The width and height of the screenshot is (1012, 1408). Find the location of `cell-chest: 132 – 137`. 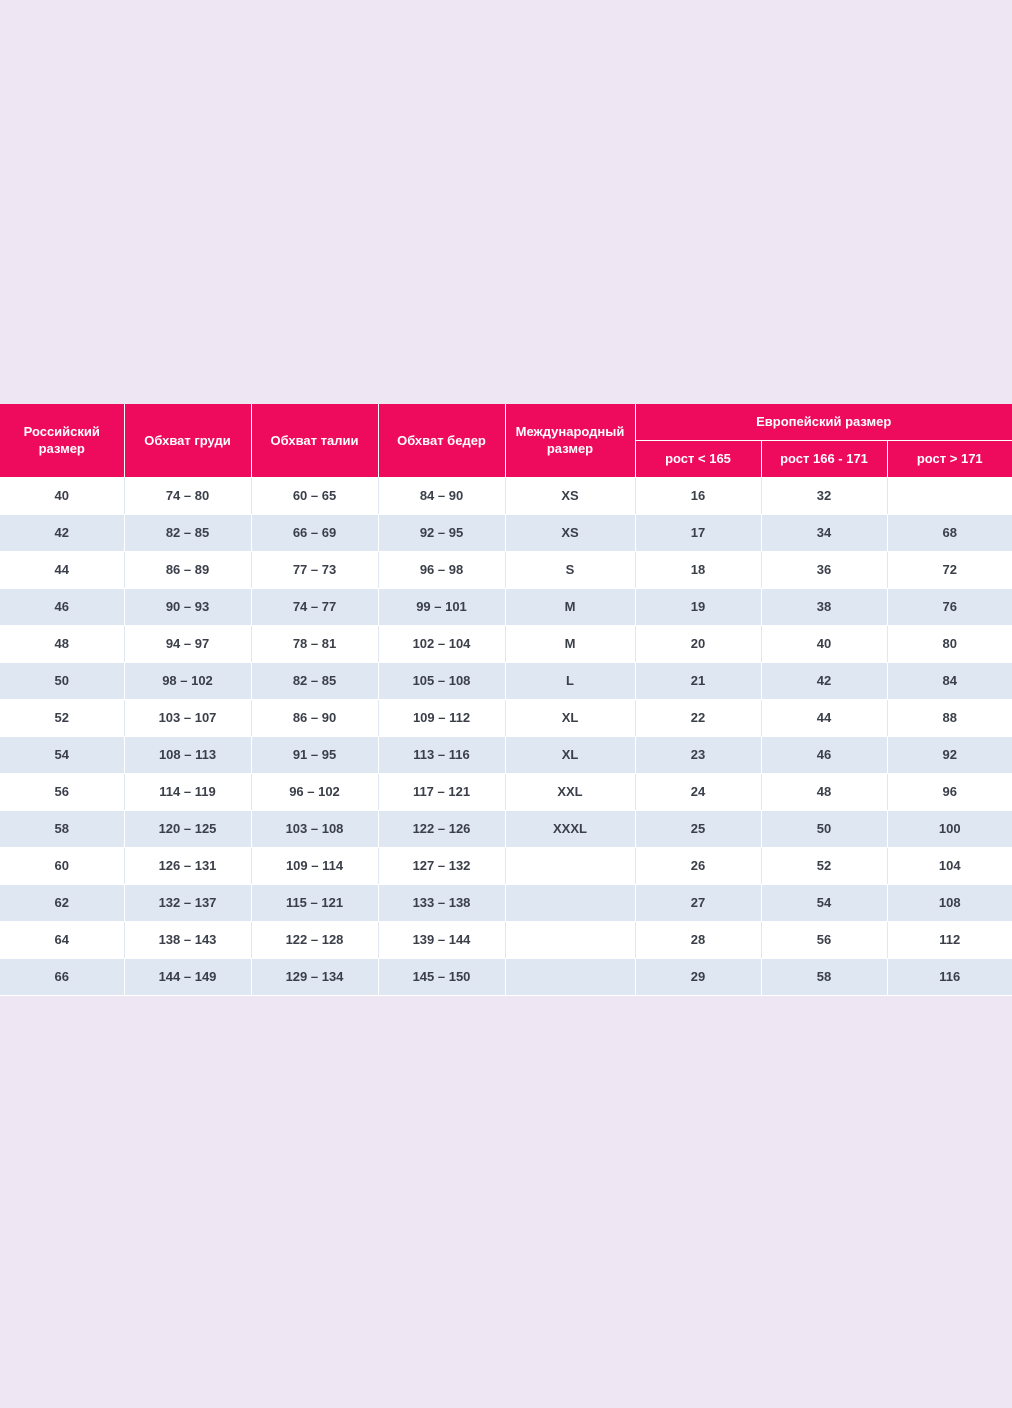

cell-chest: 132 – 137 is located at coordinates (187, 903).